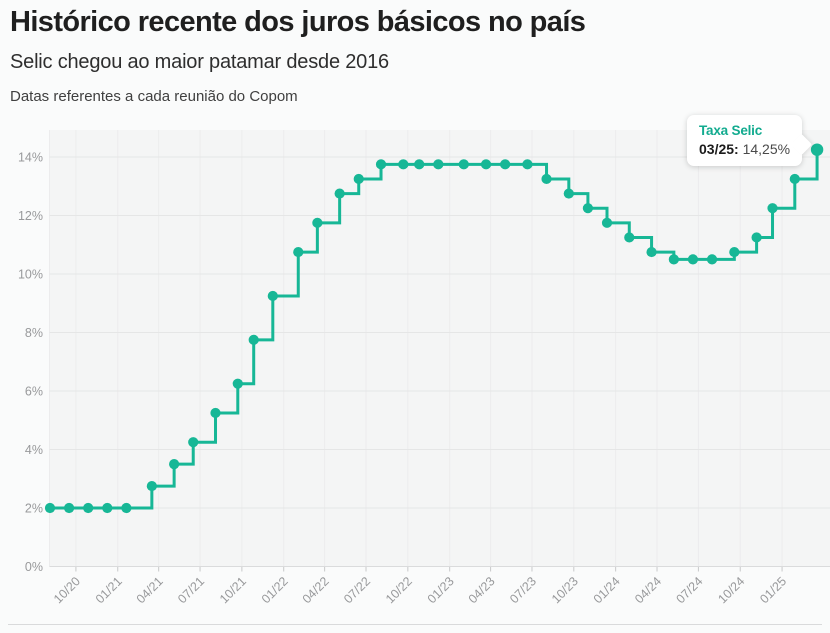 The height and width of the screenshot is (633, 830). Describe the element at coordinates (565, 590) in the screenshot. I see `x-tick-label: 10/23` at that location.